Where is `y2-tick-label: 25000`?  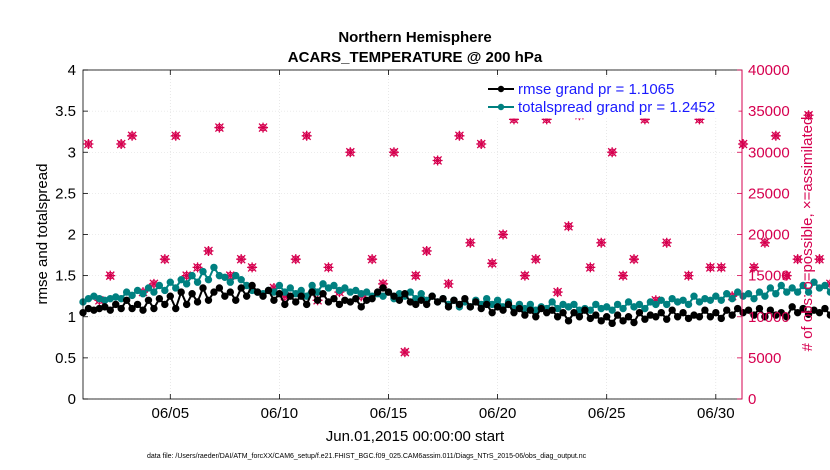 y2-tick-label: 25000 is located at coordinates (769, 193).